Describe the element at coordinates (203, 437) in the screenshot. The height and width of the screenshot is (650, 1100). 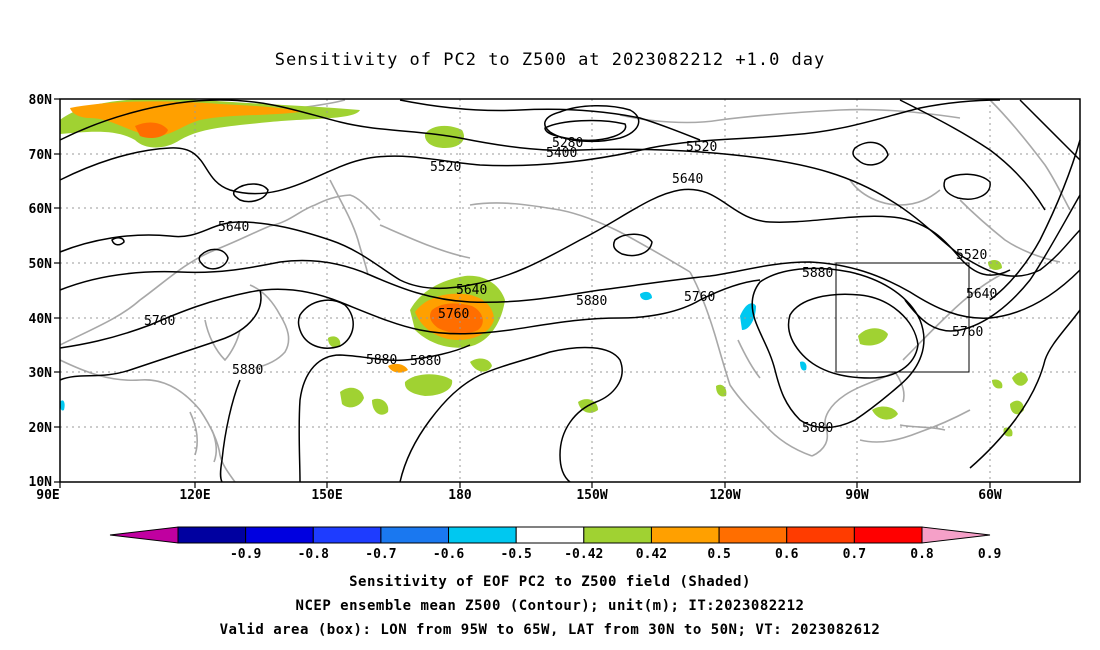
I see `coastline-philippines` at that location.